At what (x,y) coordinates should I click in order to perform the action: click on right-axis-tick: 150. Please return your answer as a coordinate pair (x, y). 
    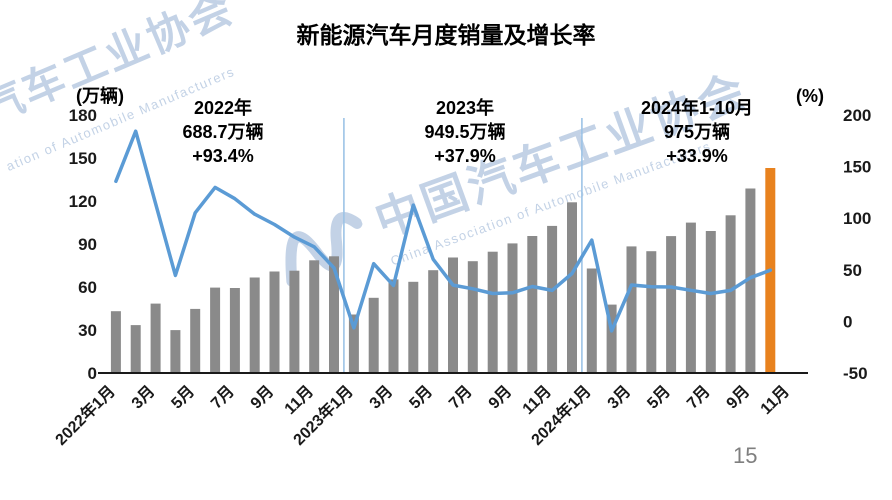
    Looking at the image, I should click on (857, 167).